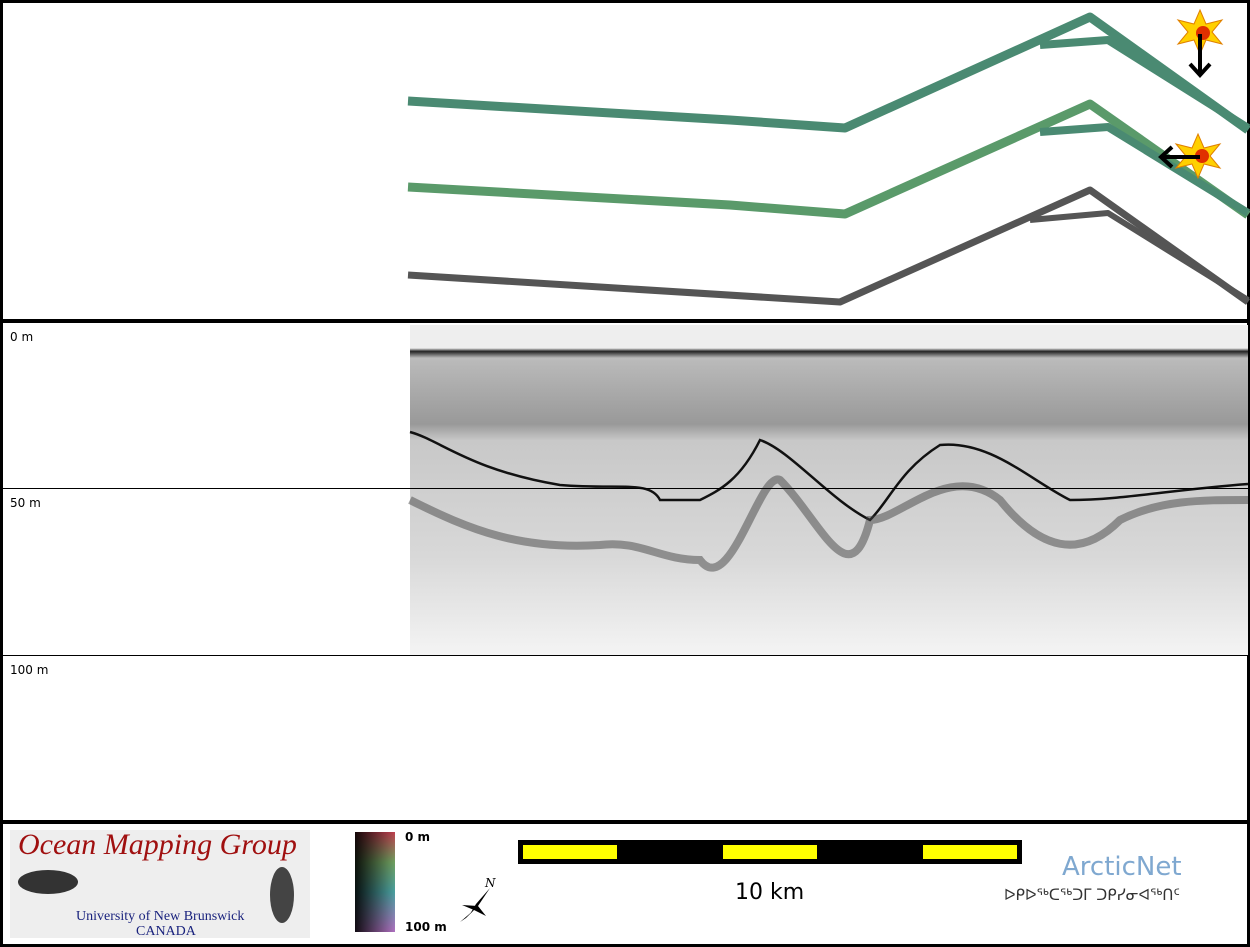  Describe the element at coordinates (22, 337) in the screenshot. I see `depth-label: 0 m` at that location.